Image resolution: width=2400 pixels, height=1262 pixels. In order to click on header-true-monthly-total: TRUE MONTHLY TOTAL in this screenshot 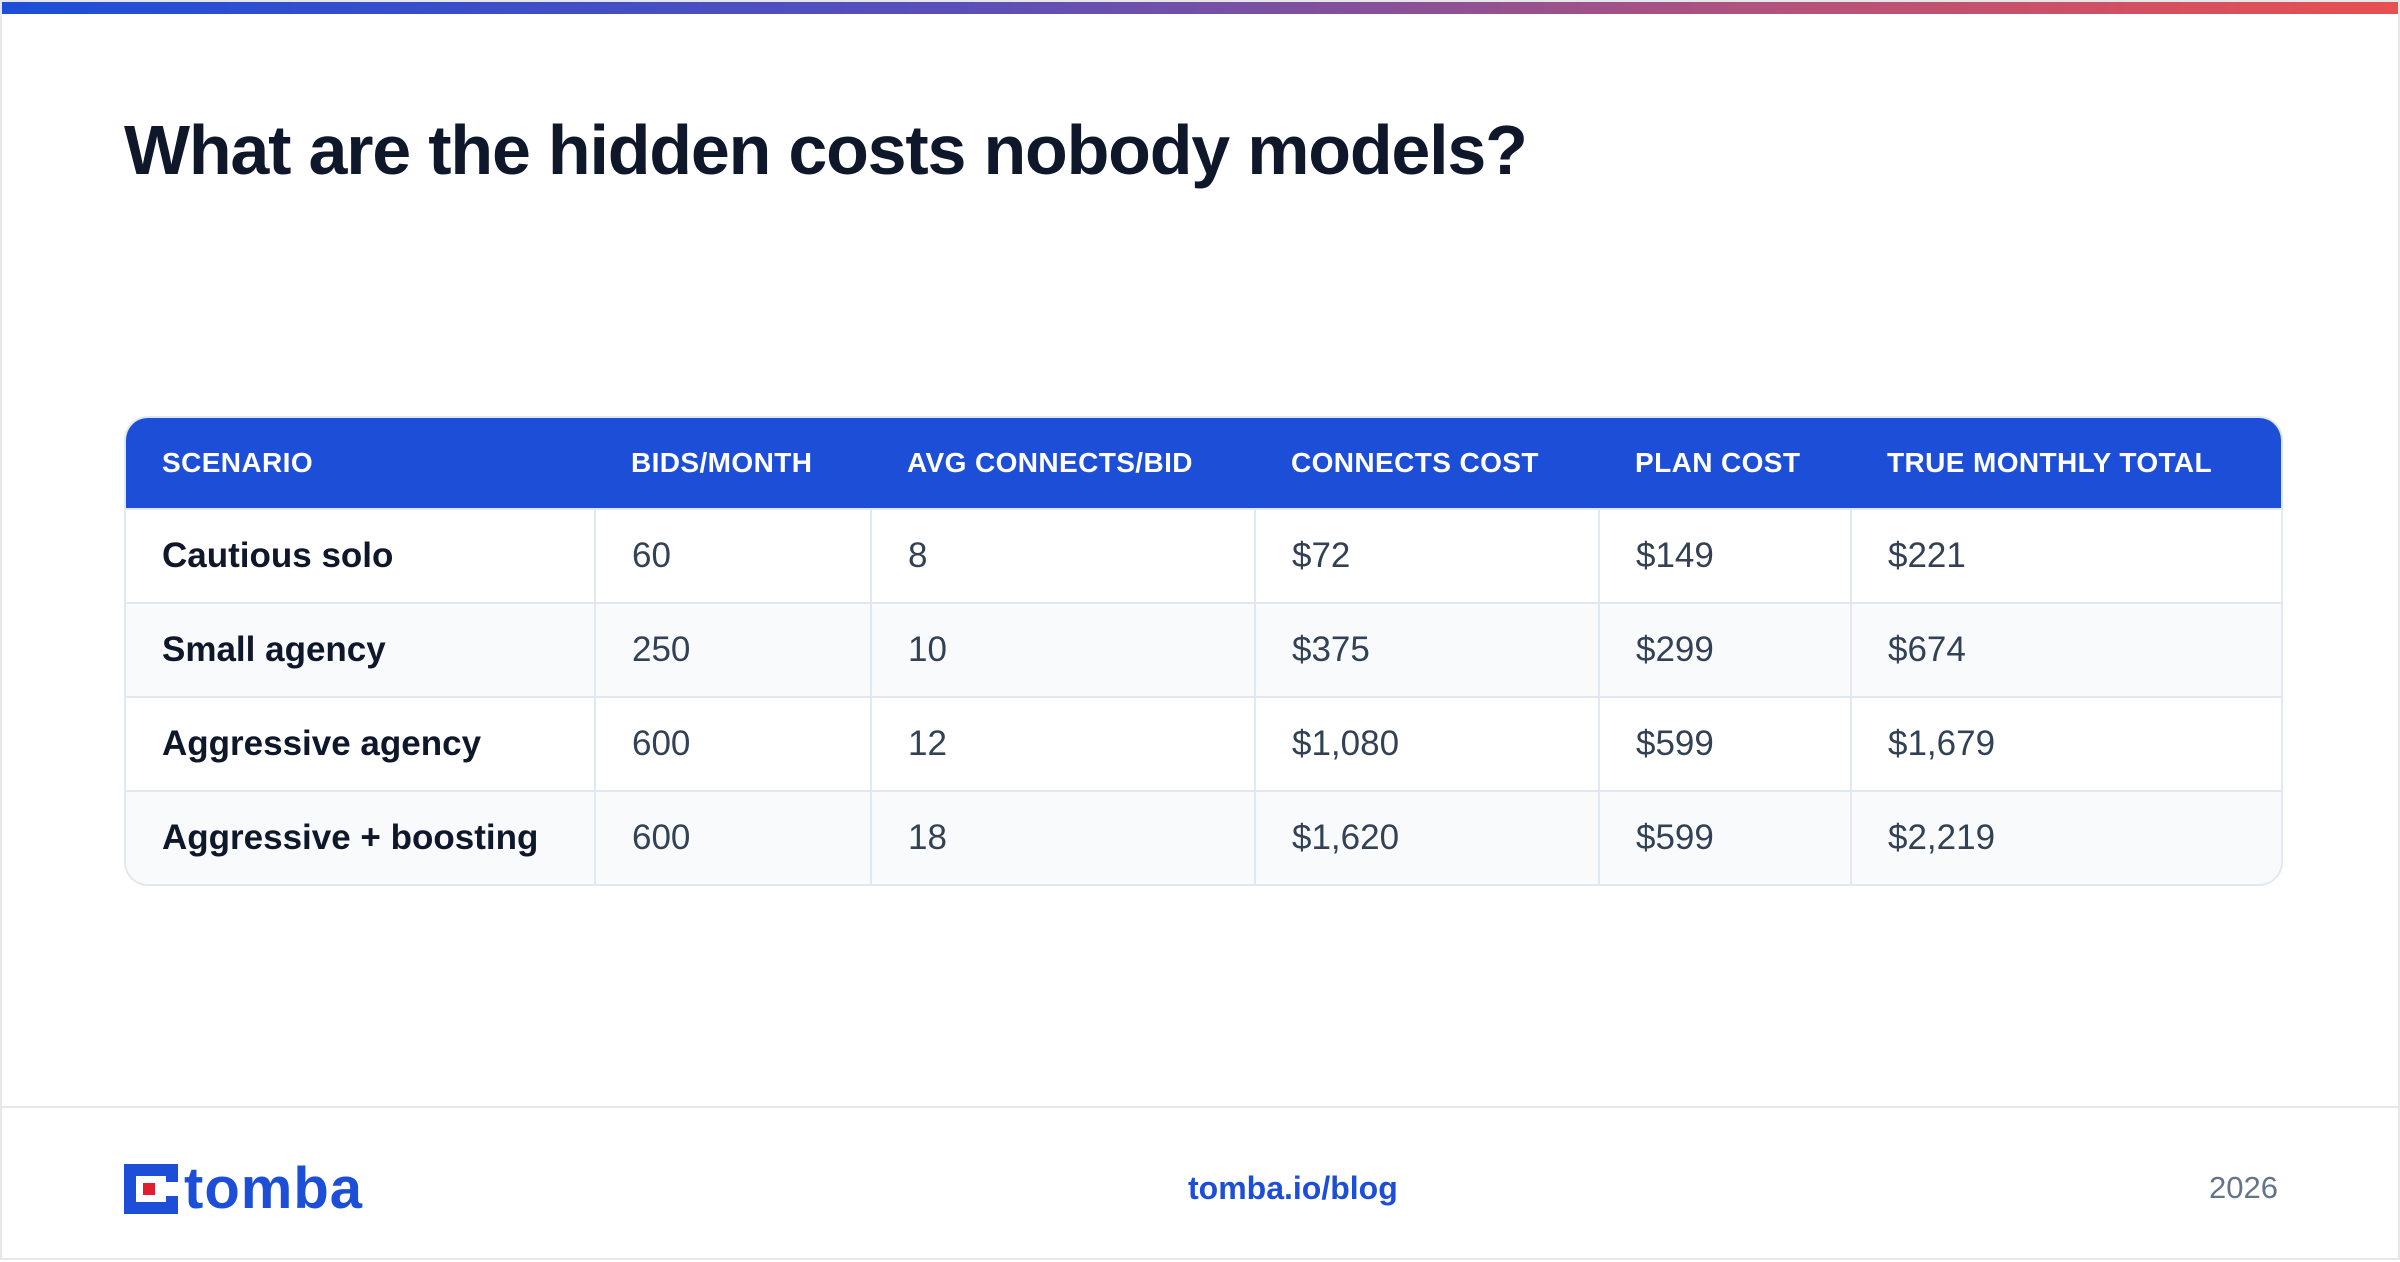, I will do `click(2050, 462)`.